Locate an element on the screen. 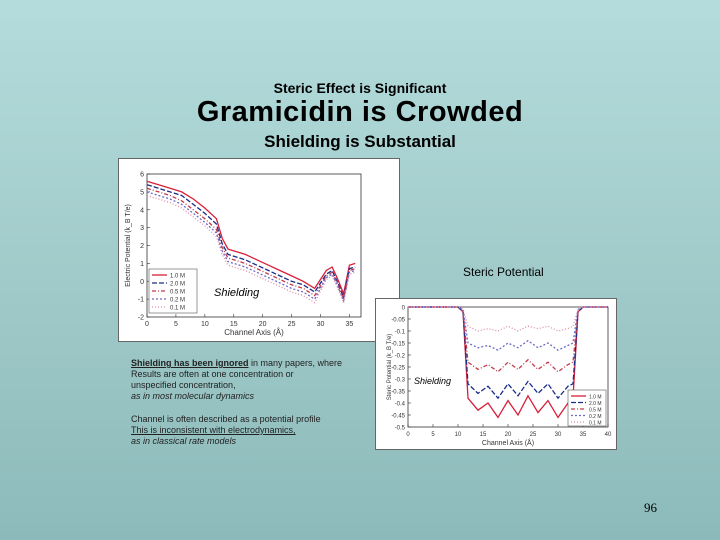 Image resolution: width=720 pixels, height=540 pixels. y-tick-label: -0.15 is located at coordinates (398, 345).